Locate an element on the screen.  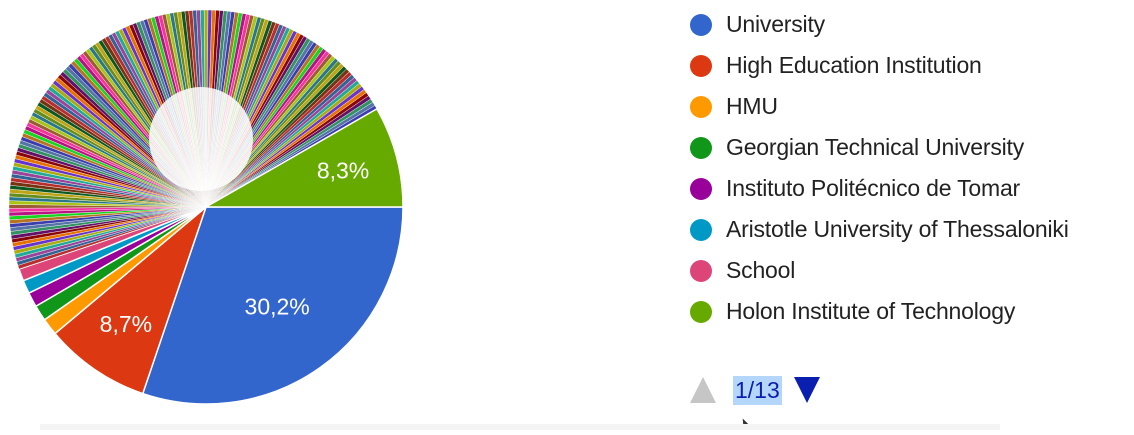
legend-label: Instituto Politécnico de Tomar is located at coordinates (873, 188).